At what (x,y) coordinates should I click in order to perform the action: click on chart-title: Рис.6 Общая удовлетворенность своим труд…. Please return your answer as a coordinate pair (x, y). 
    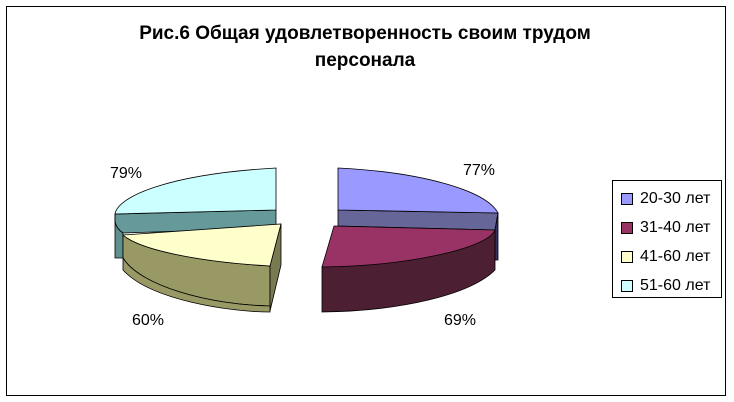
    Looking at the image, I should click on (365, 47).